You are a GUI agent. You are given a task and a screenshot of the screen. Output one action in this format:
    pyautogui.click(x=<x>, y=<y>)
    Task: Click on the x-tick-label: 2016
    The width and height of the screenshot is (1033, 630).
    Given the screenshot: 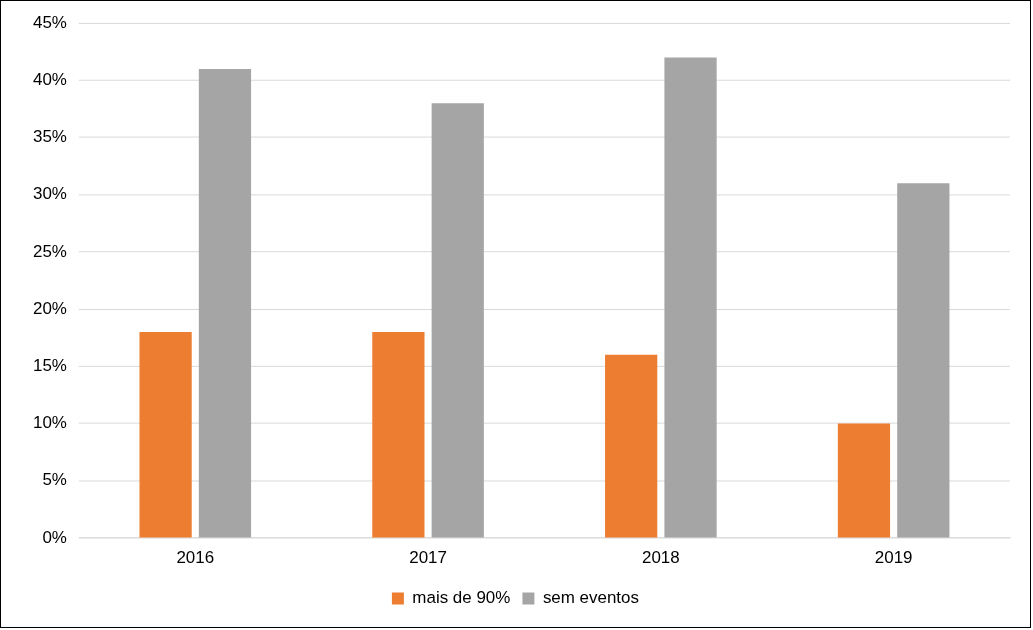 What is the action you would take?
    pyautogui.click(x=195, y=557)
    